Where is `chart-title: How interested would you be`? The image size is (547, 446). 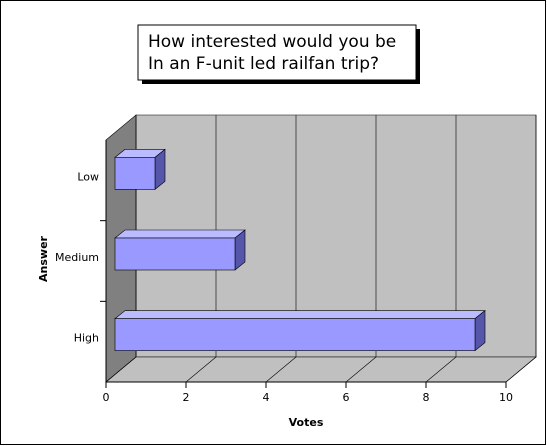
chart-title: How interested would you be is located at coordinates (272, 42).